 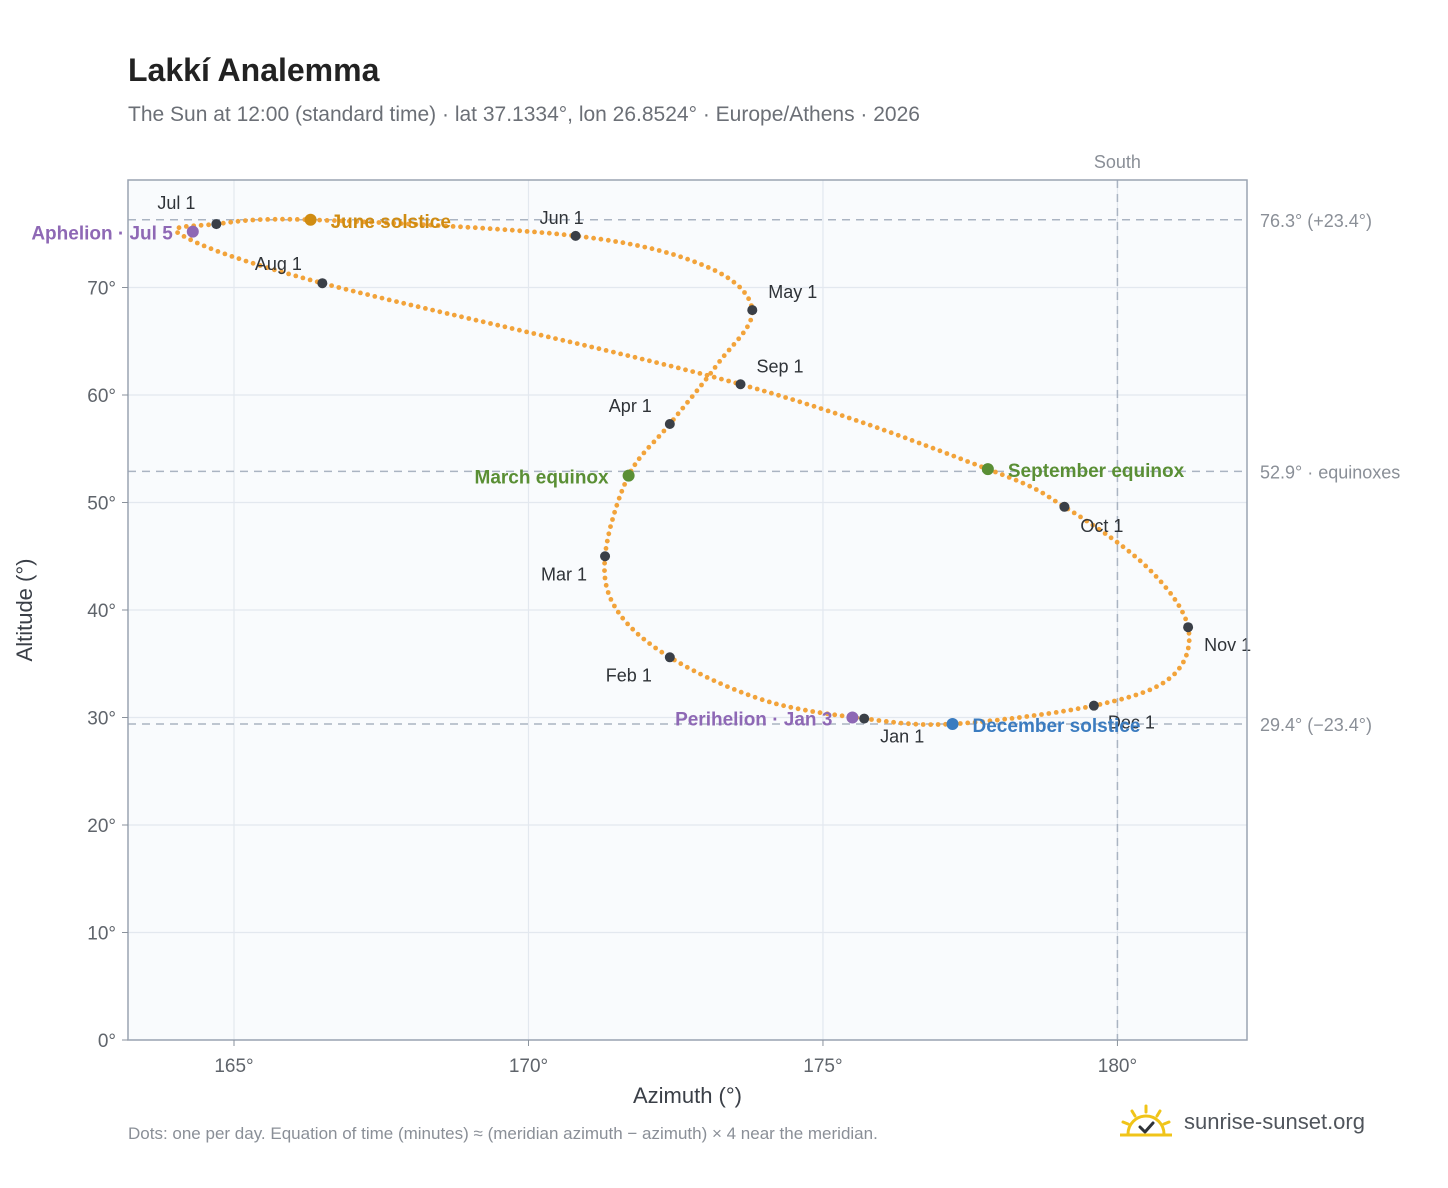 I want to click on south-label: South, so click(x=1117, y=162).